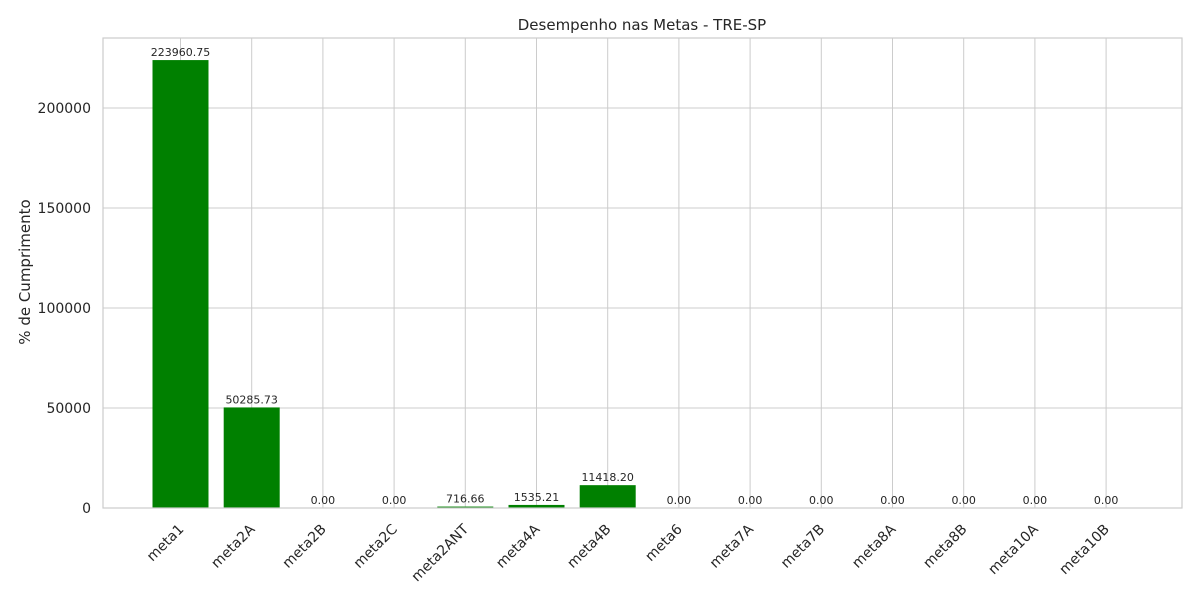 This screenshot has height=600, width=1200. I want to click on y-tick-label: 100000, so click(64, 309).